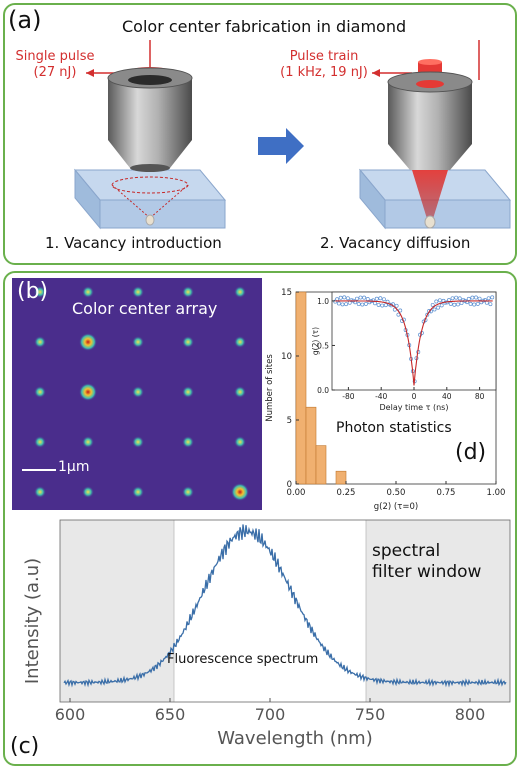 This screenshot has width=520, height=769. Describe the element at coordinates (323, 345) in the screenshot. I see `inset-ytick-label: 0.5` at that location.